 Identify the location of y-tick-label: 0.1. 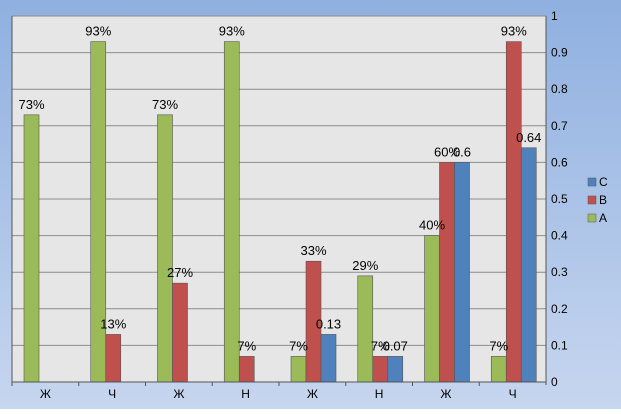
(559, 345).